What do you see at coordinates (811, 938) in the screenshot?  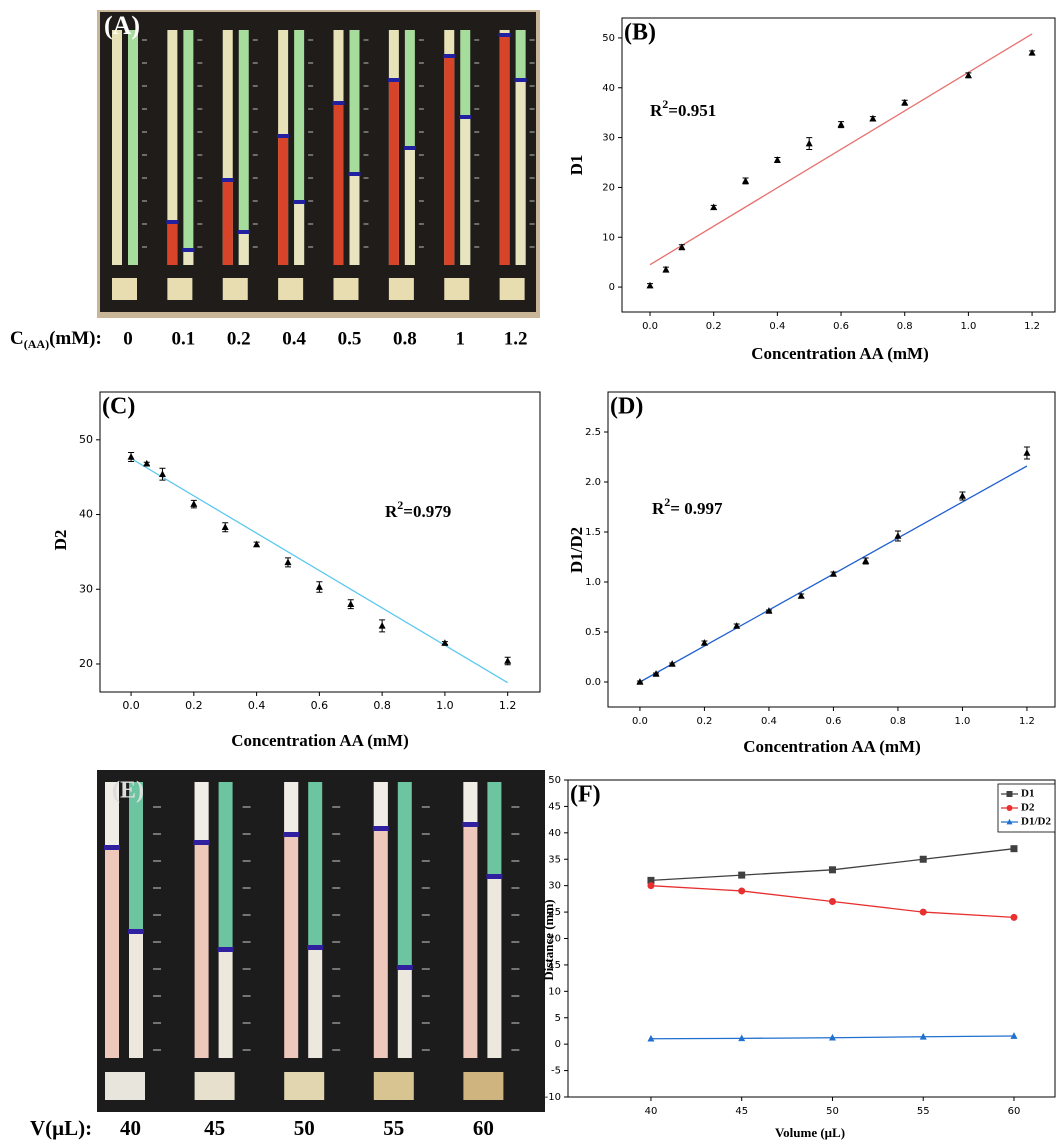 I see `plot-frame` at bounding box center [811, 938].